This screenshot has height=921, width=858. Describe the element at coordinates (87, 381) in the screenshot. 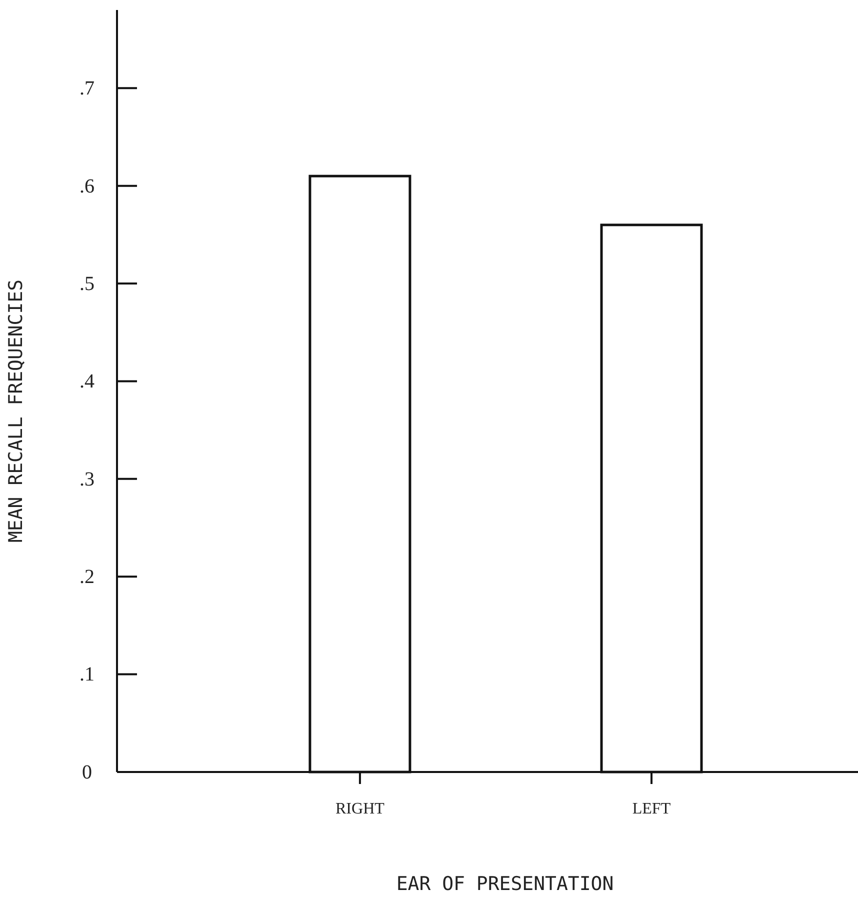

I see `y-tick-label: .4` at that location.